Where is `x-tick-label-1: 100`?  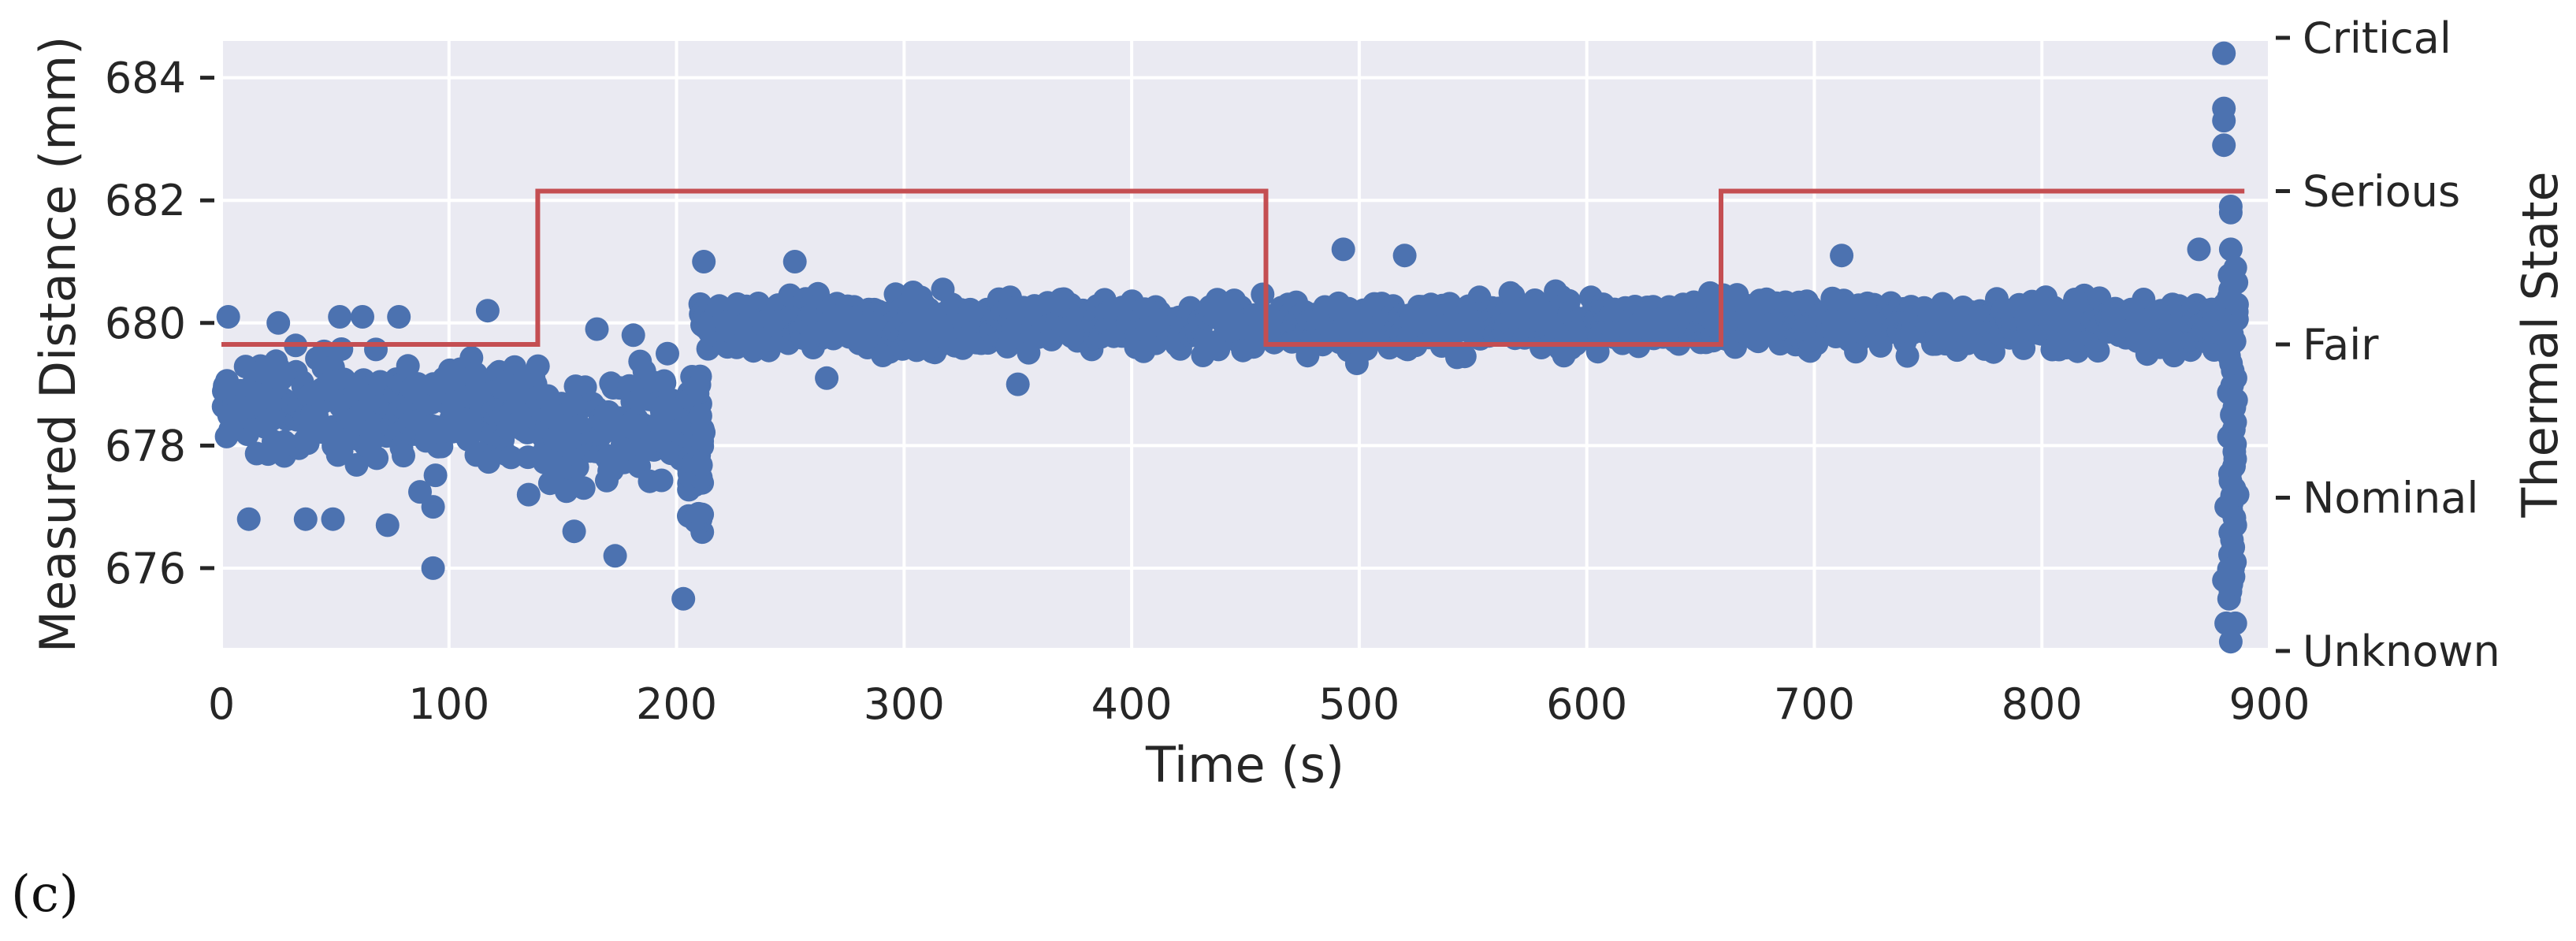 x-tick-label-1: 100 is located at coordinates (448, 704).